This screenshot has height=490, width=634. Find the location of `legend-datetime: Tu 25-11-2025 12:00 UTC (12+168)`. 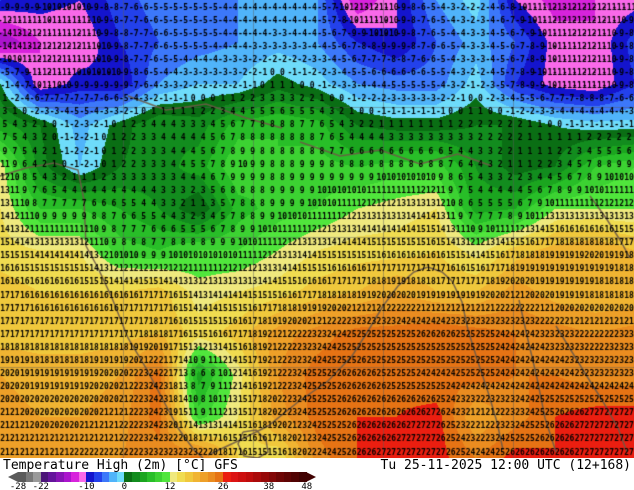

legend-datetime: Tu 25-11-2025 12:00 UTC (12+168) is located at coordinates (505, 465).